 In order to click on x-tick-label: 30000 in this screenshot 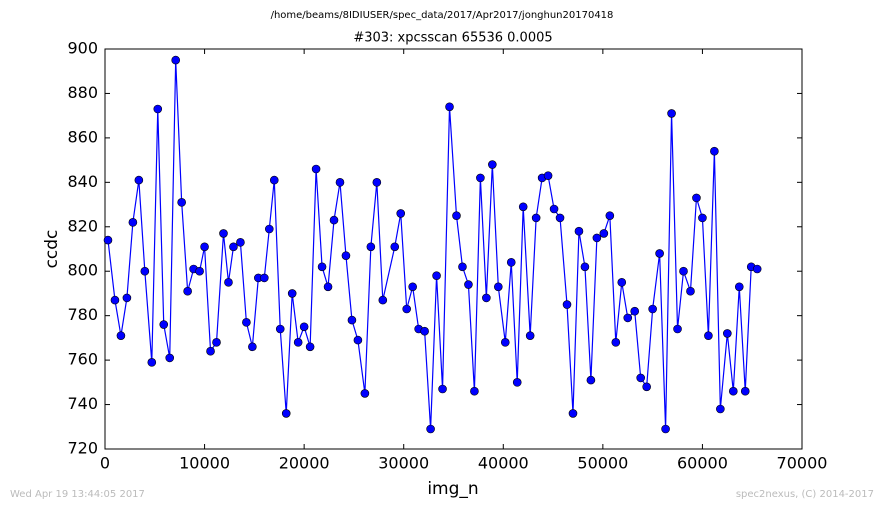, I will do `click(403, 463)`.